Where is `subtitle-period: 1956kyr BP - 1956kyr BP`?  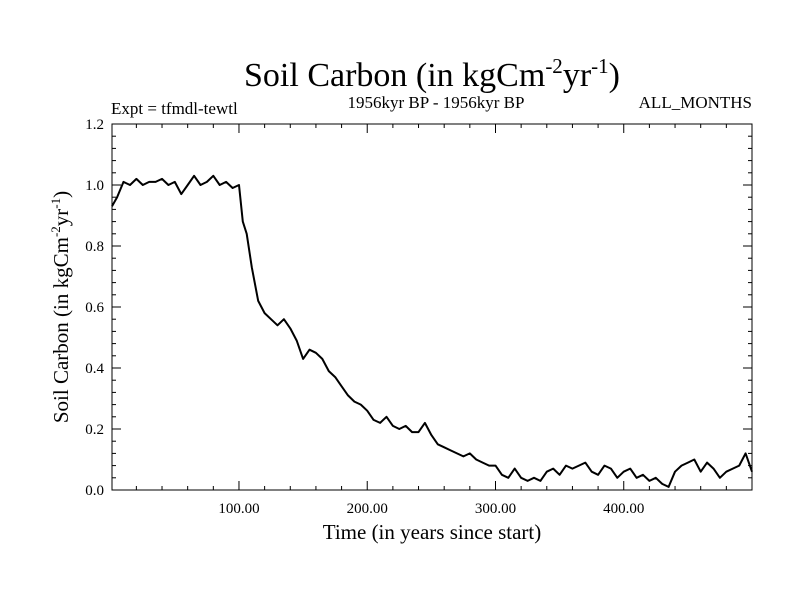 subtitle-period: 1956kyr BP - 1956kyr BP is located at coordinates (436, 102).